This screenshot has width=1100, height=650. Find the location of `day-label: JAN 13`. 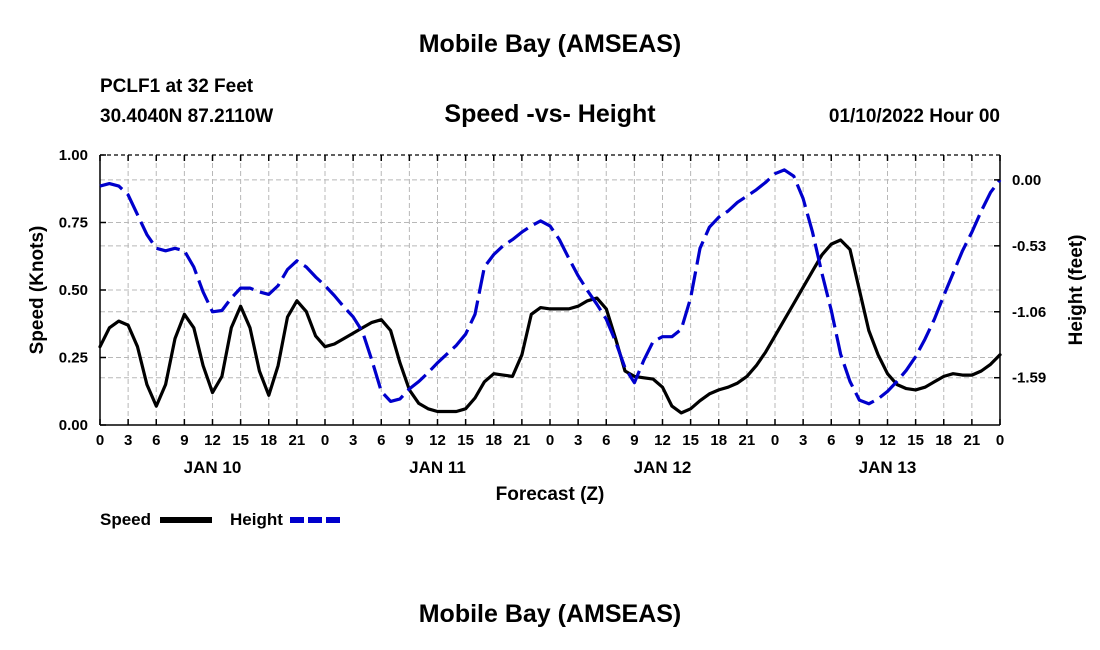

day-label: JAN 13 is located at coordinates (888, 467).